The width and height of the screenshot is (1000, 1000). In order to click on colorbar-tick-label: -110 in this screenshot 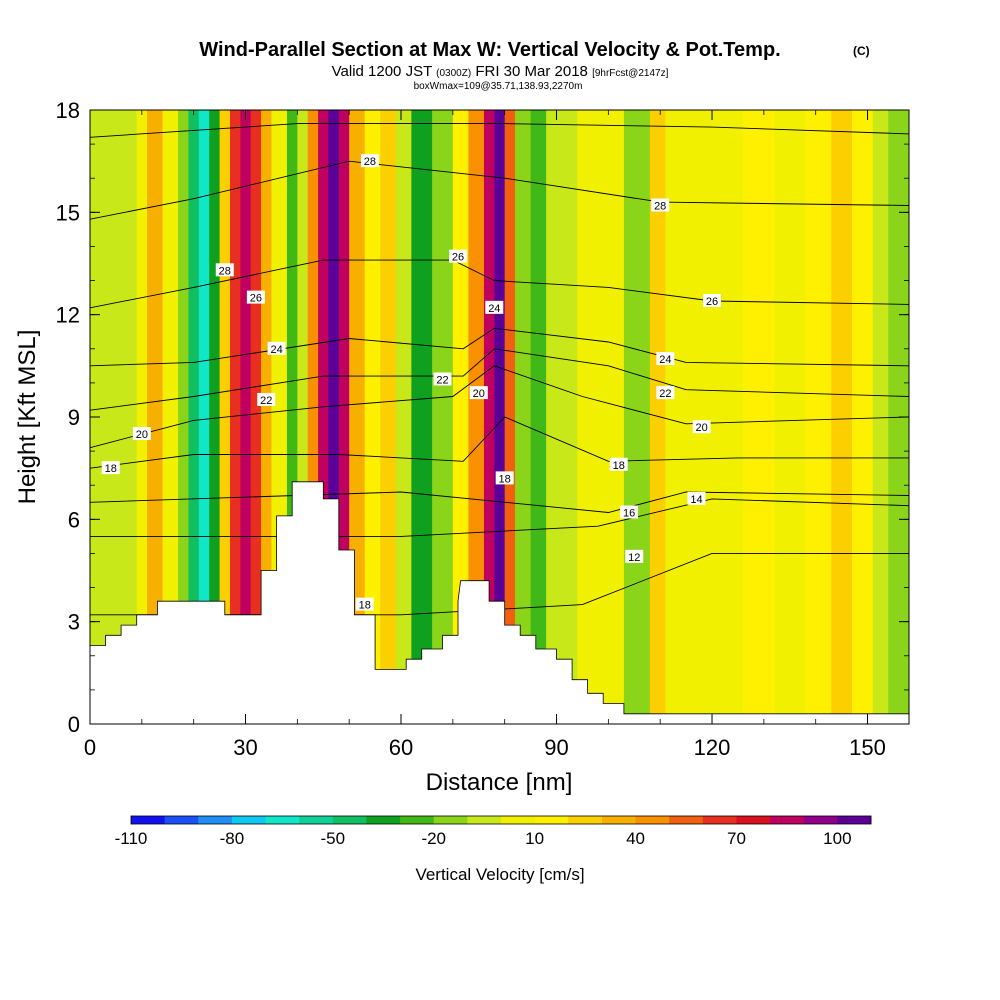, I will do `click(131, 838)`.